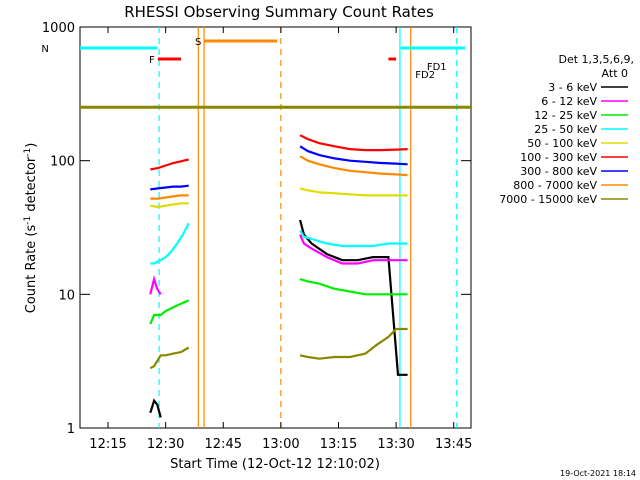 The height and width of the screenshot is (480, 640). I want to click on y-axis-title-mid: detector, so click(31, 186).